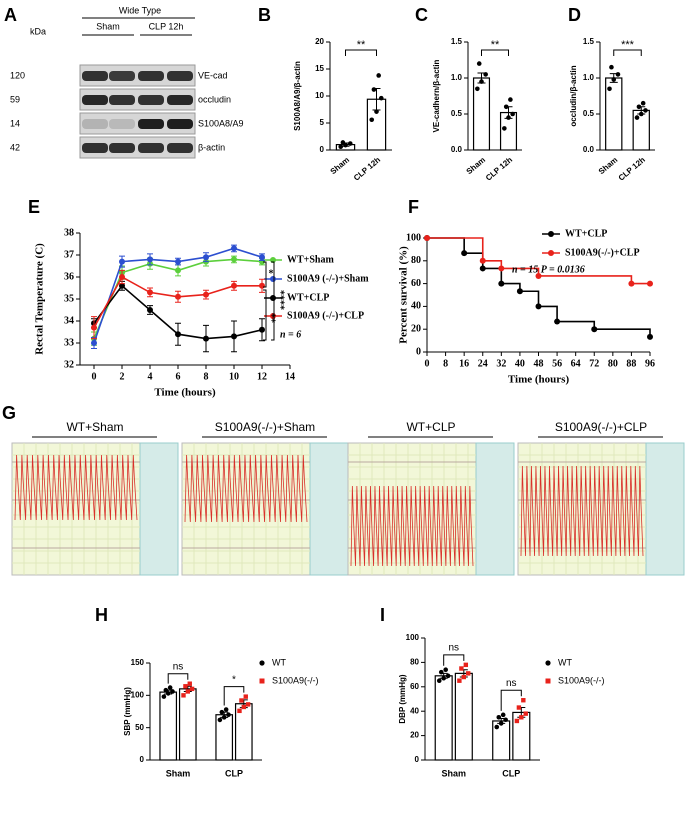  What do you see at coordinates (150, 376) in the screenshot?
I see `x-tick-label: 4` at bounding box center [150, 376].